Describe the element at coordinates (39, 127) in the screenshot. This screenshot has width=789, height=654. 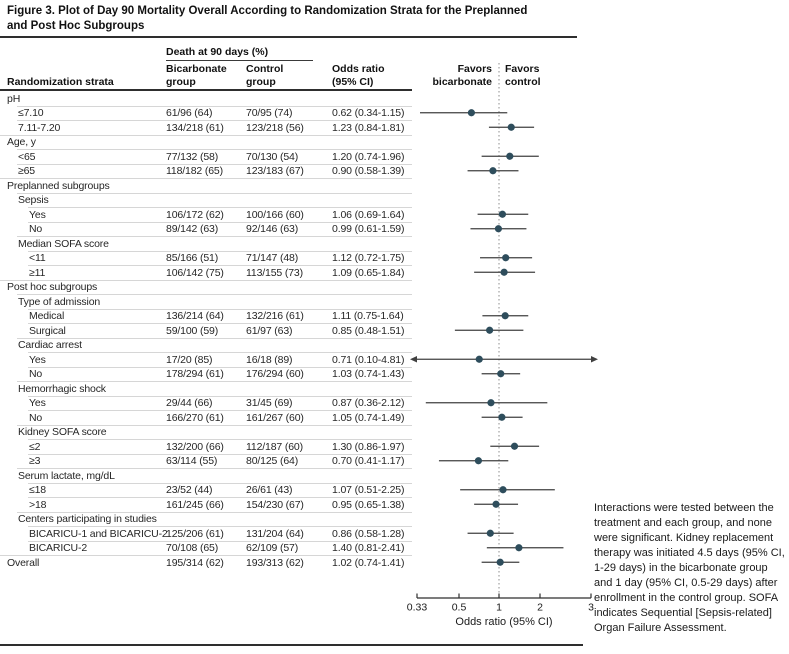
I see `strata-label: 7.11-7.20` at that location.